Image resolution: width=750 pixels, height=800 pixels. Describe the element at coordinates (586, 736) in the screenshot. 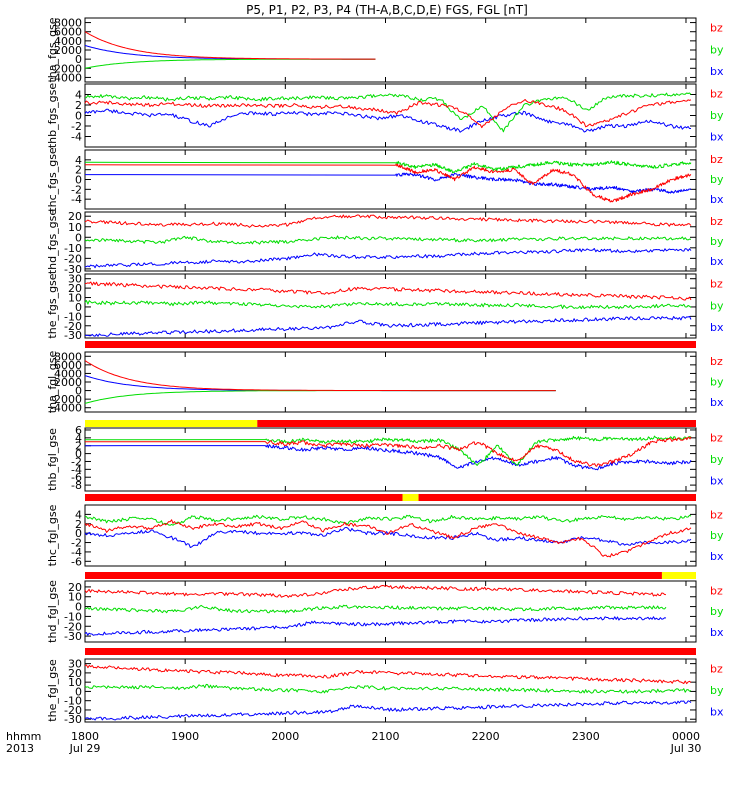

I see `x-tick-label-2300: 2300` at that location.